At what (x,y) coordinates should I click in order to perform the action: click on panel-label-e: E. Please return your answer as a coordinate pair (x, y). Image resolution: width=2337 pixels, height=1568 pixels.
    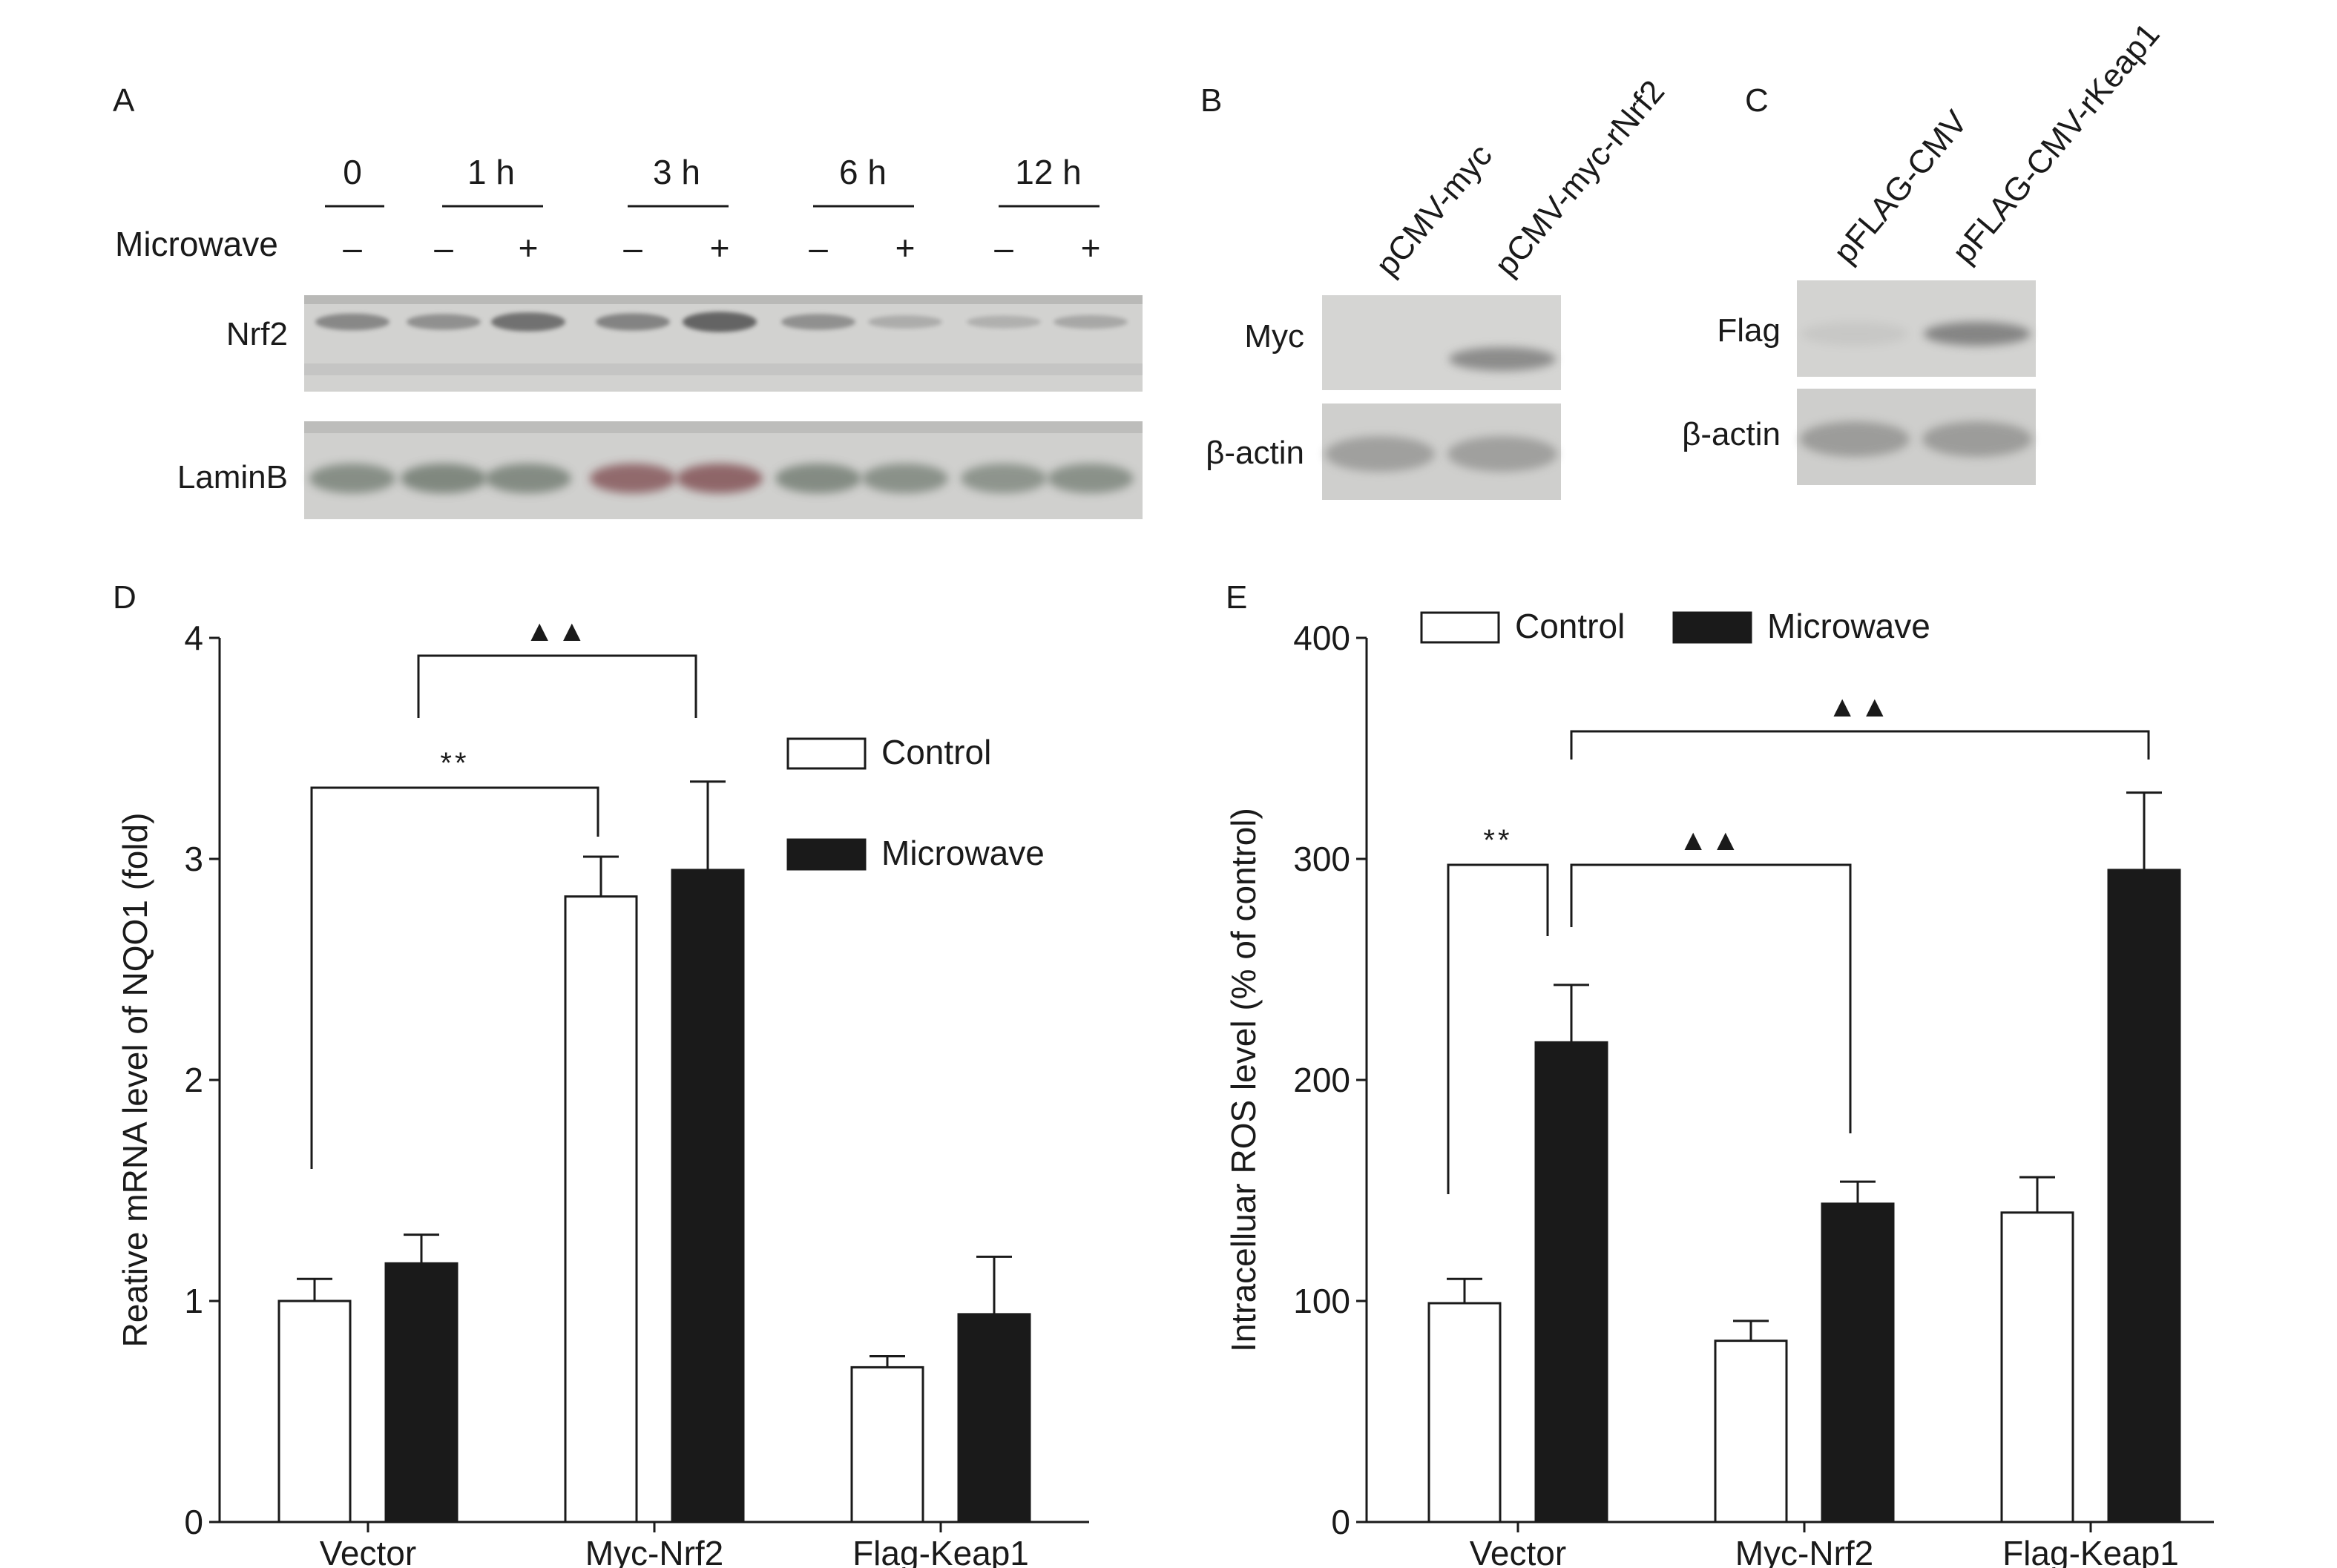
    Looking at the image, I should click on (1236, 598).